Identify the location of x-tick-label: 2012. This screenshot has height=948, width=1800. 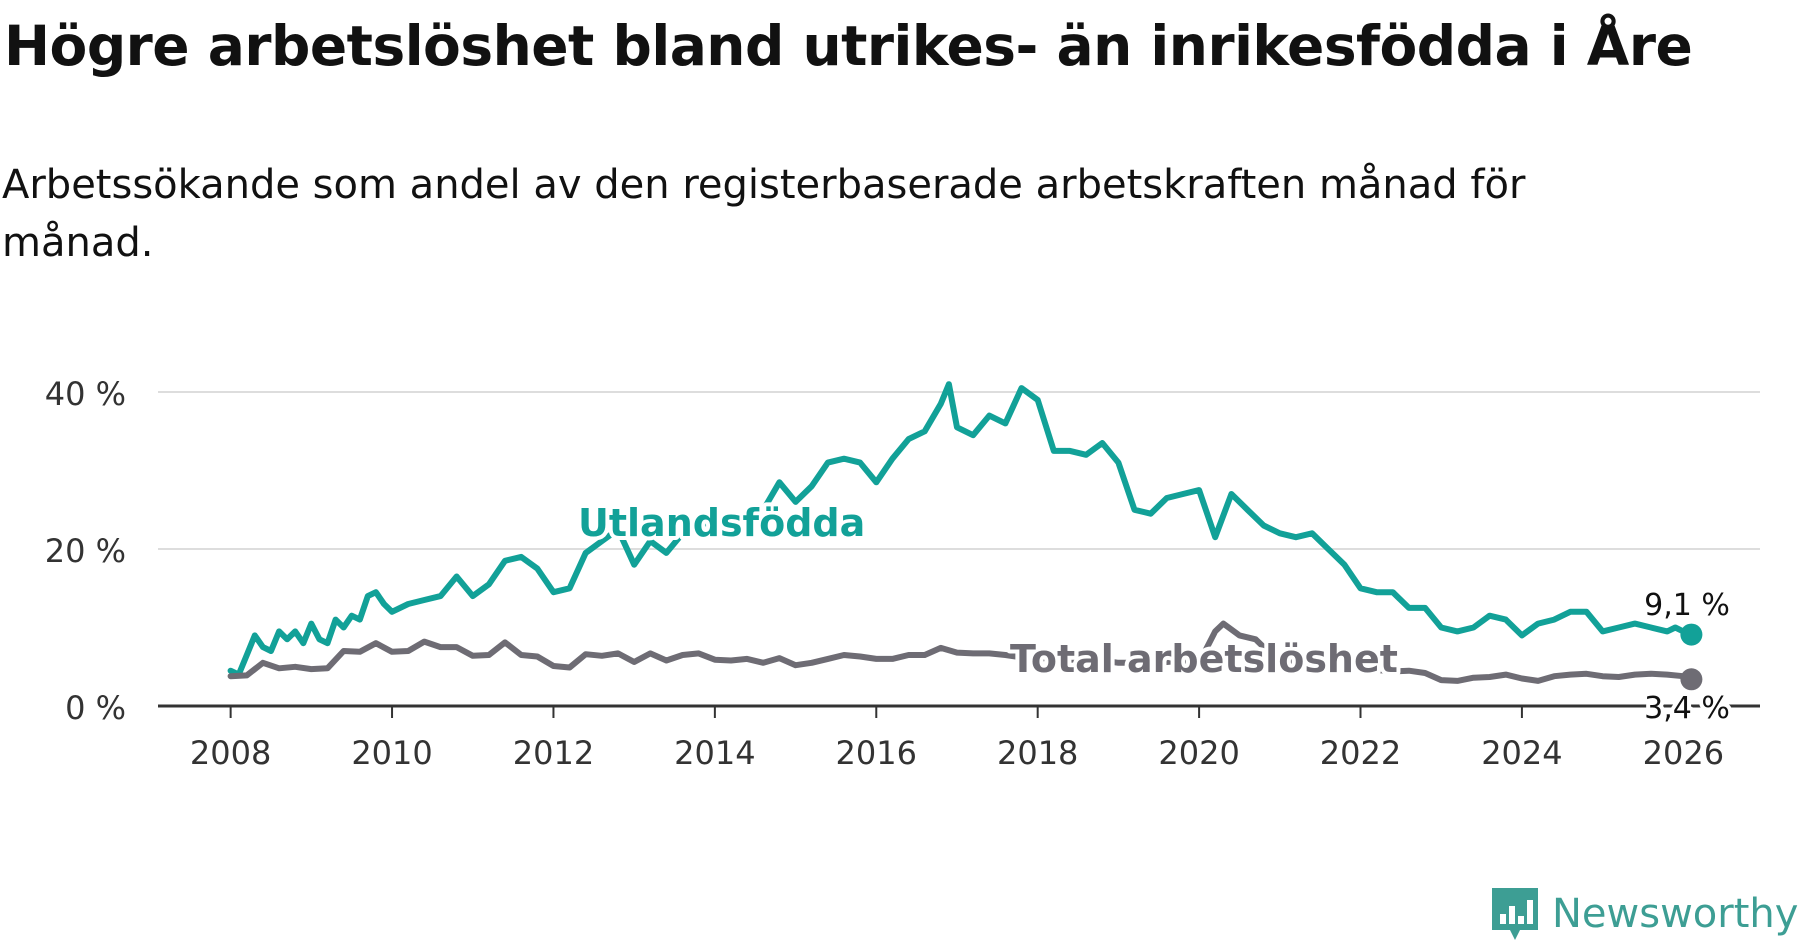
(553, 753).